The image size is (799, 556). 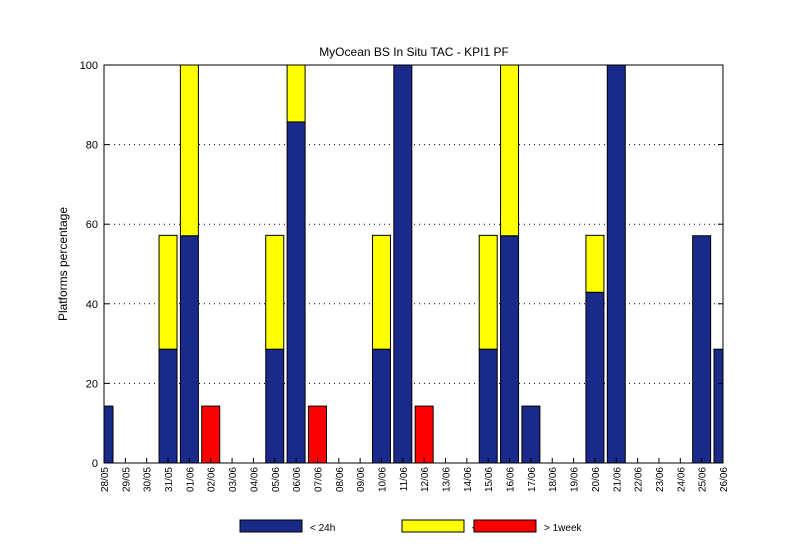 What do you see at coordinates (489, 479) in the screenshot?
I see `x-tick-label: 15/06` at bounding box center [489, 479].